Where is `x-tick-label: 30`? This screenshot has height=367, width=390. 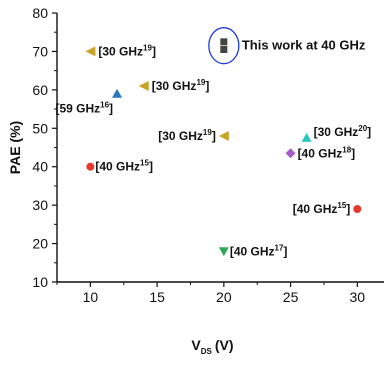 x-tick-label: 30 is located at coordinates (358, 297).